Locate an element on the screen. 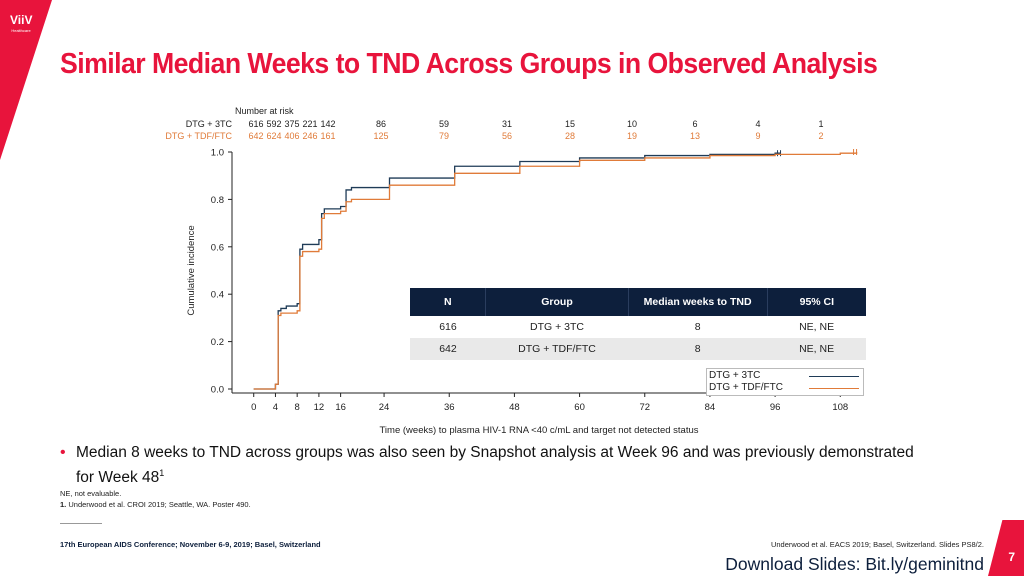  x-tick-label: 4 is located at coordinates (275, 407).